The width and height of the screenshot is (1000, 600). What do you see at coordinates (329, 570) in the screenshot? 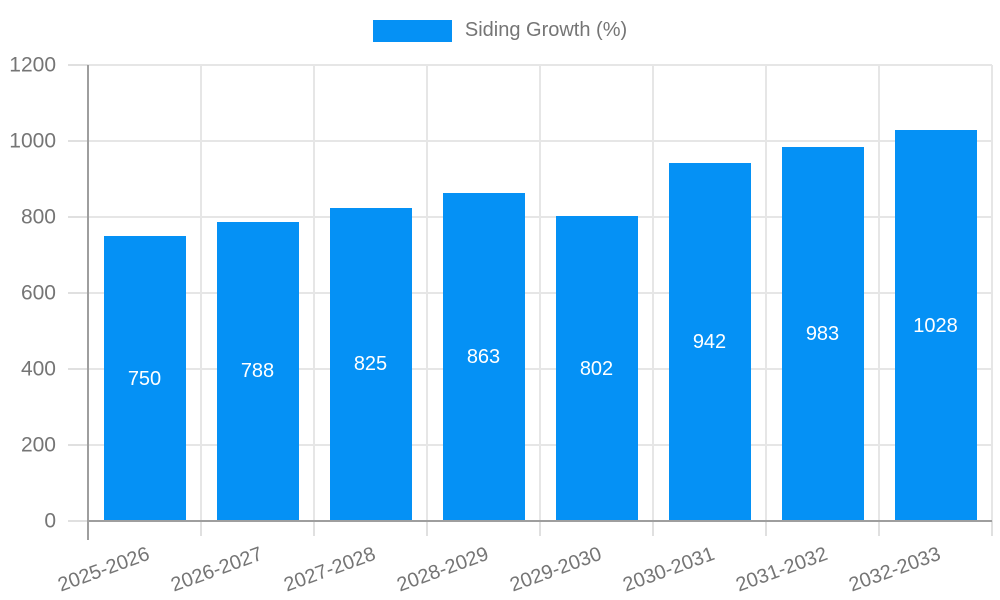
I see `x-axis-tick-label: 2027-2028` at bounding box center [329, 570].